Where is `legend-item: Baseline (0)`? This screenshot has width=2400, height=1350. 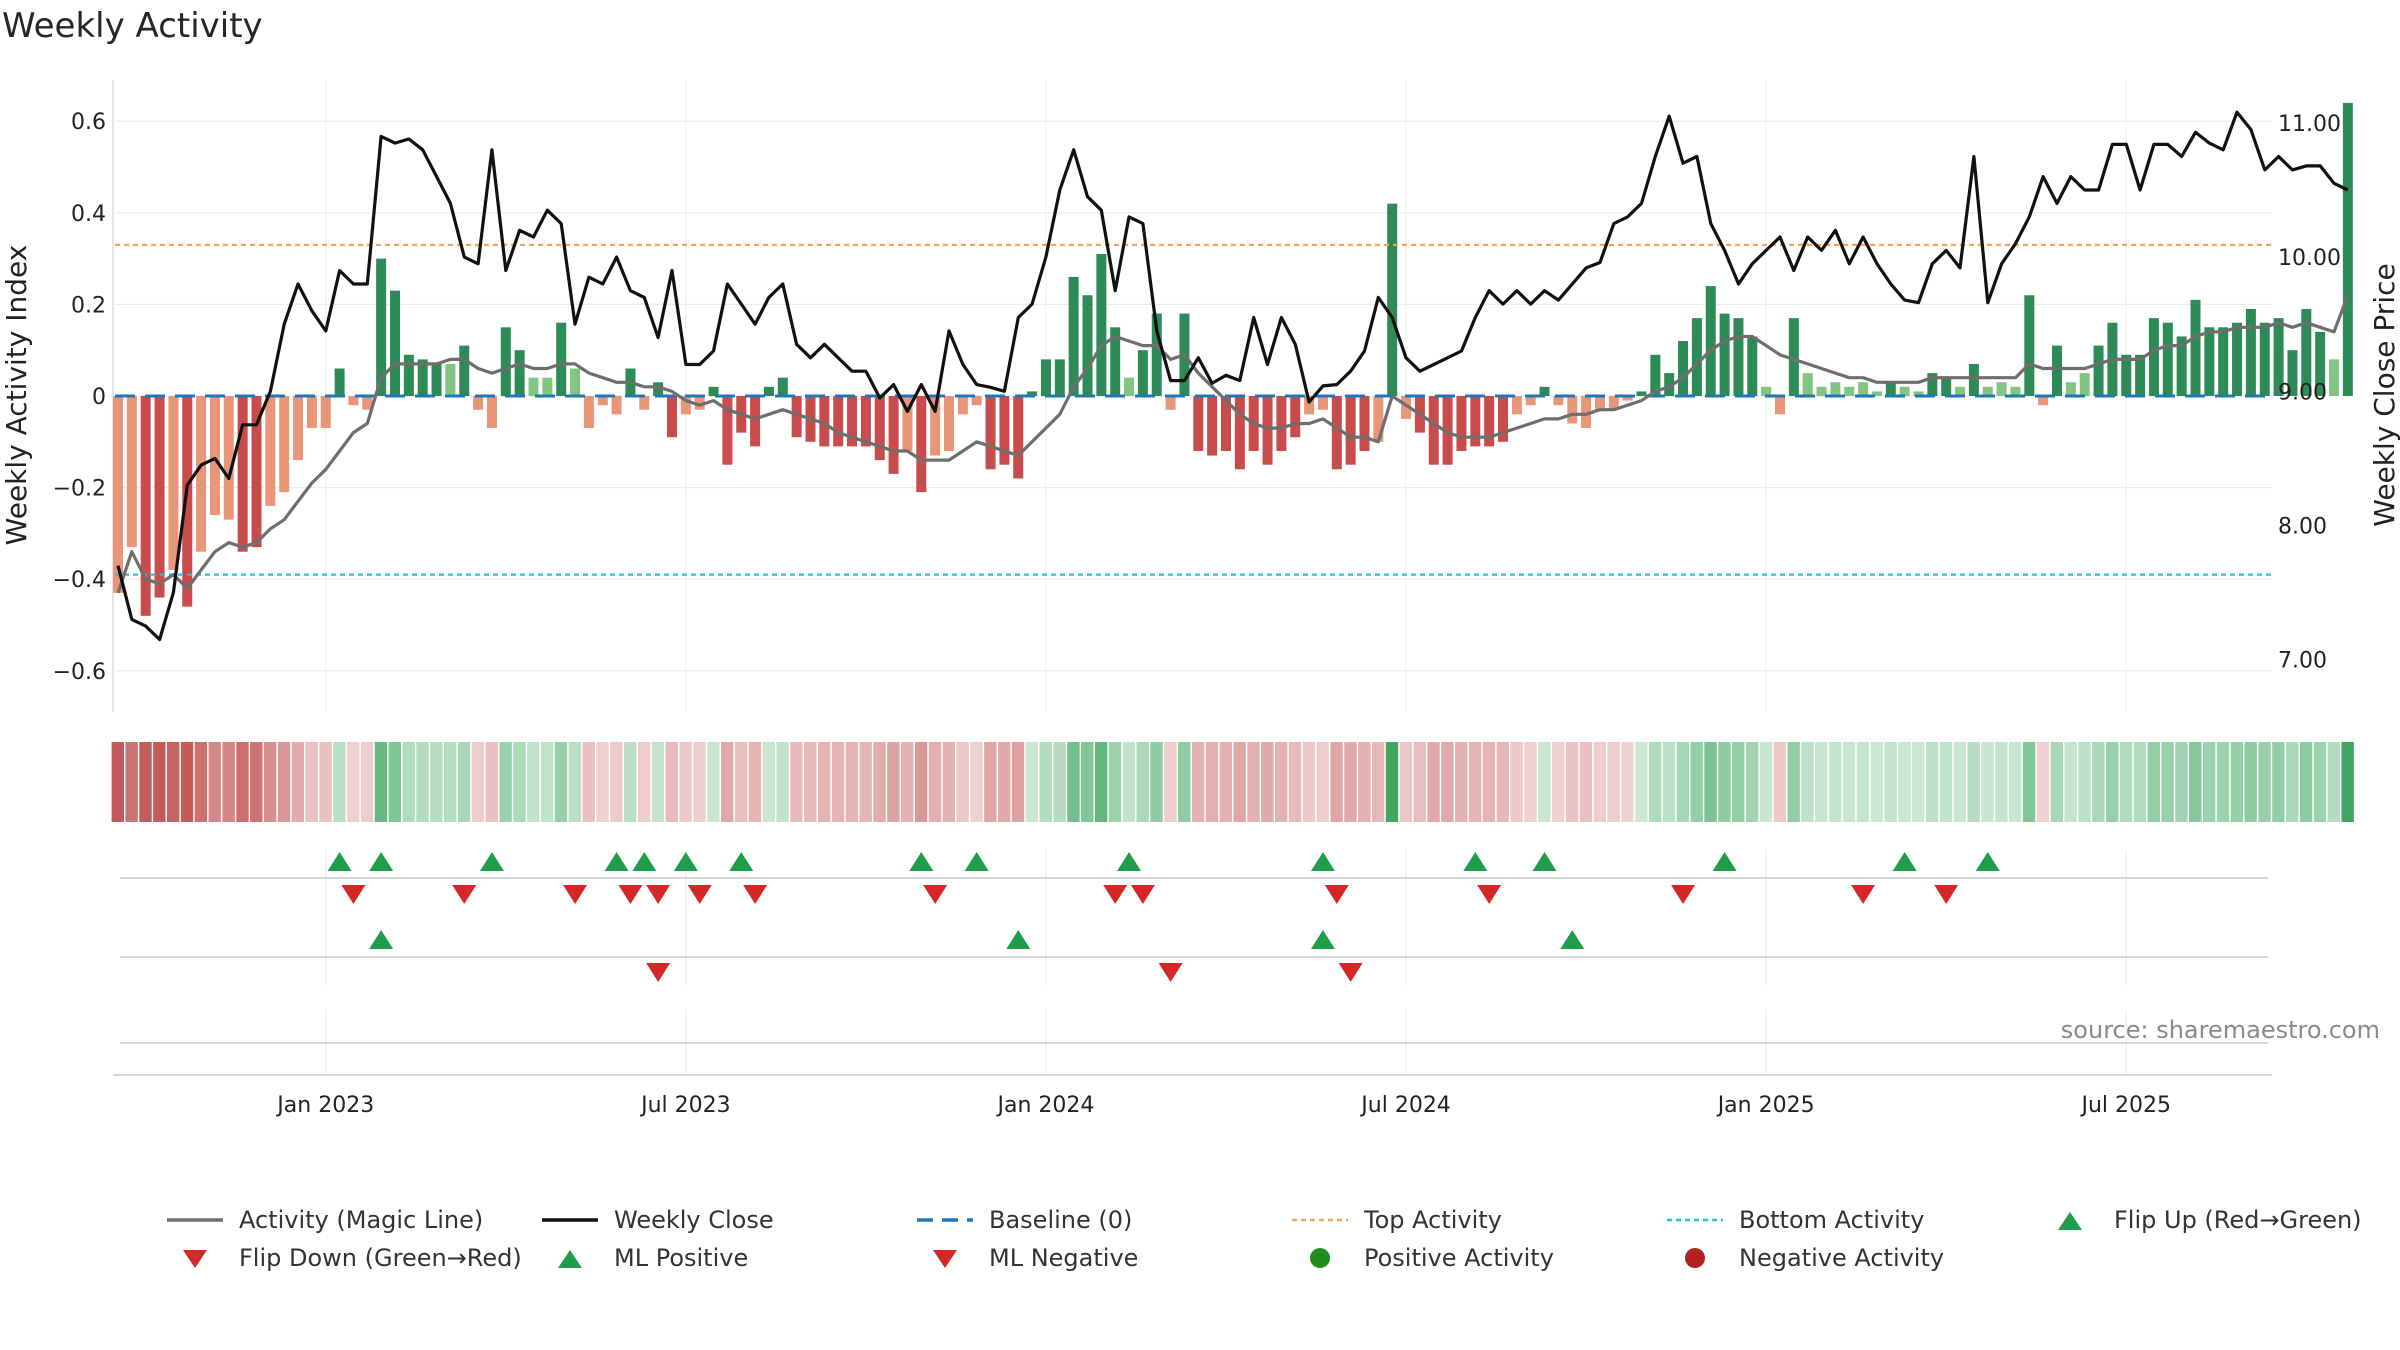
legend-item: Baseline (0) is located at coordinates (1023, 1220).